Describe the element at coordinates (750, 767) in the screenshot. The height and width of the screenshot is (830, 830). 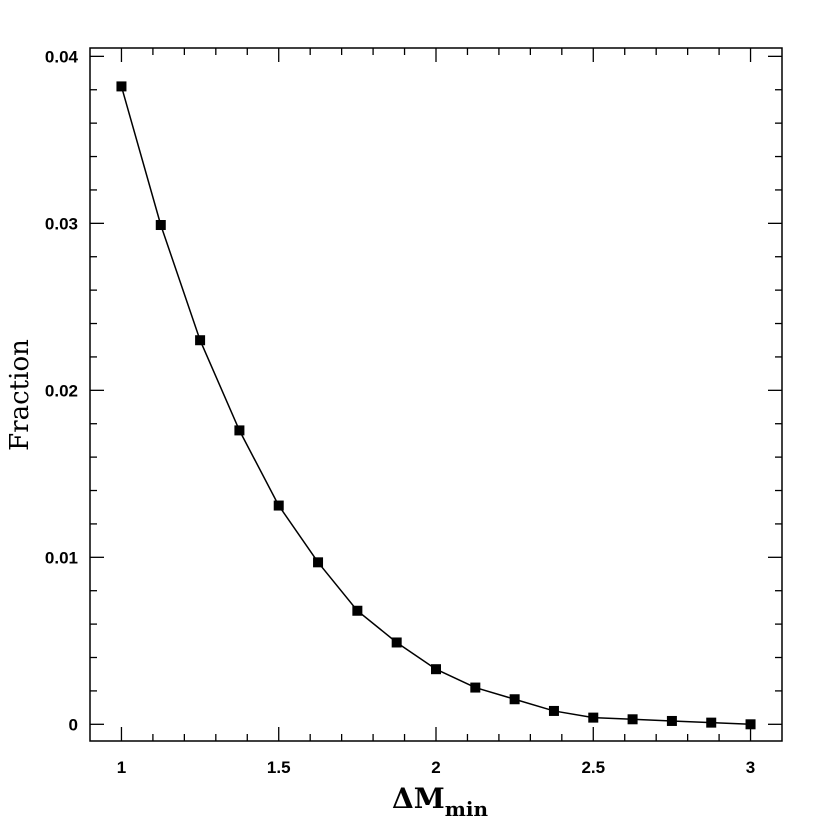
I see `x-tick-label: 3` at that location.